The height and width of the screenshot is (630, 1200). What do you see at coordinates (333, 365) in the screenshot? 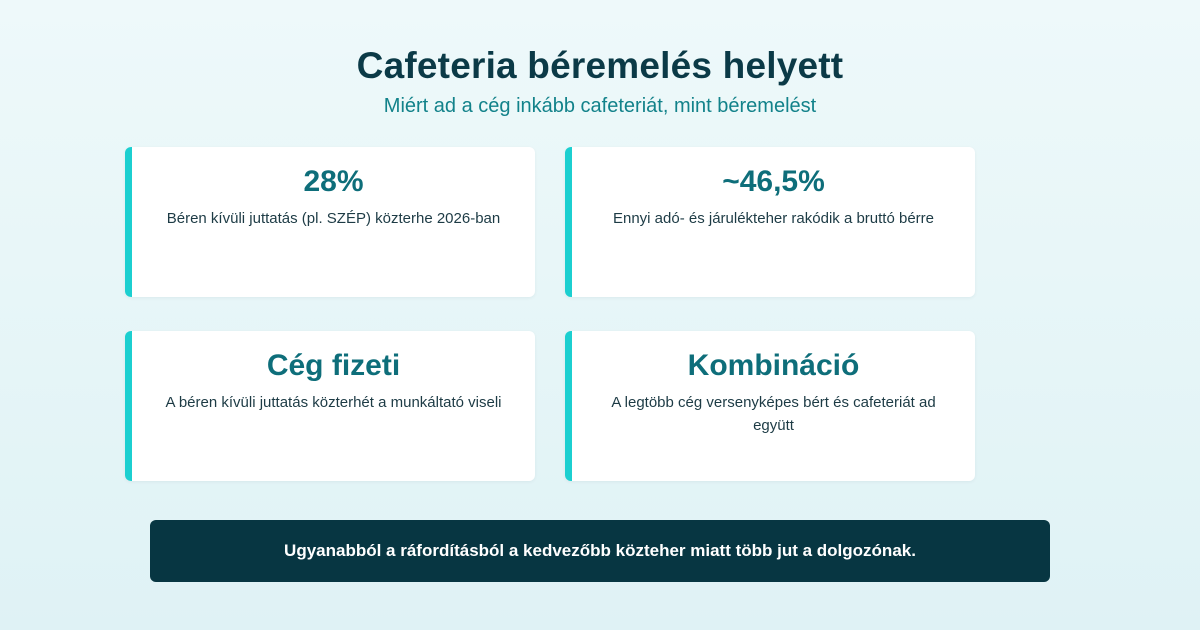
I see `stat-card-value: Cég fizeti` at bounding box center [333, 365].